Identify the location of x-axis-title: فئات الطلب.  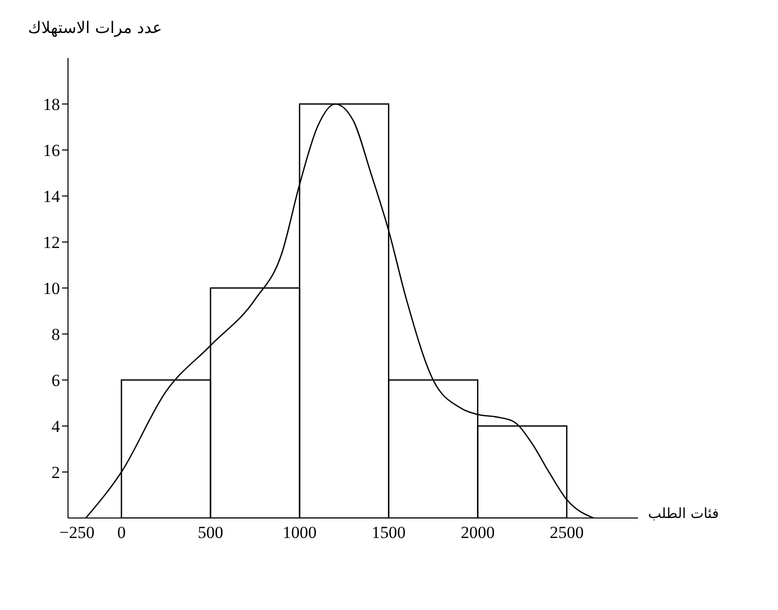
(683, 514).